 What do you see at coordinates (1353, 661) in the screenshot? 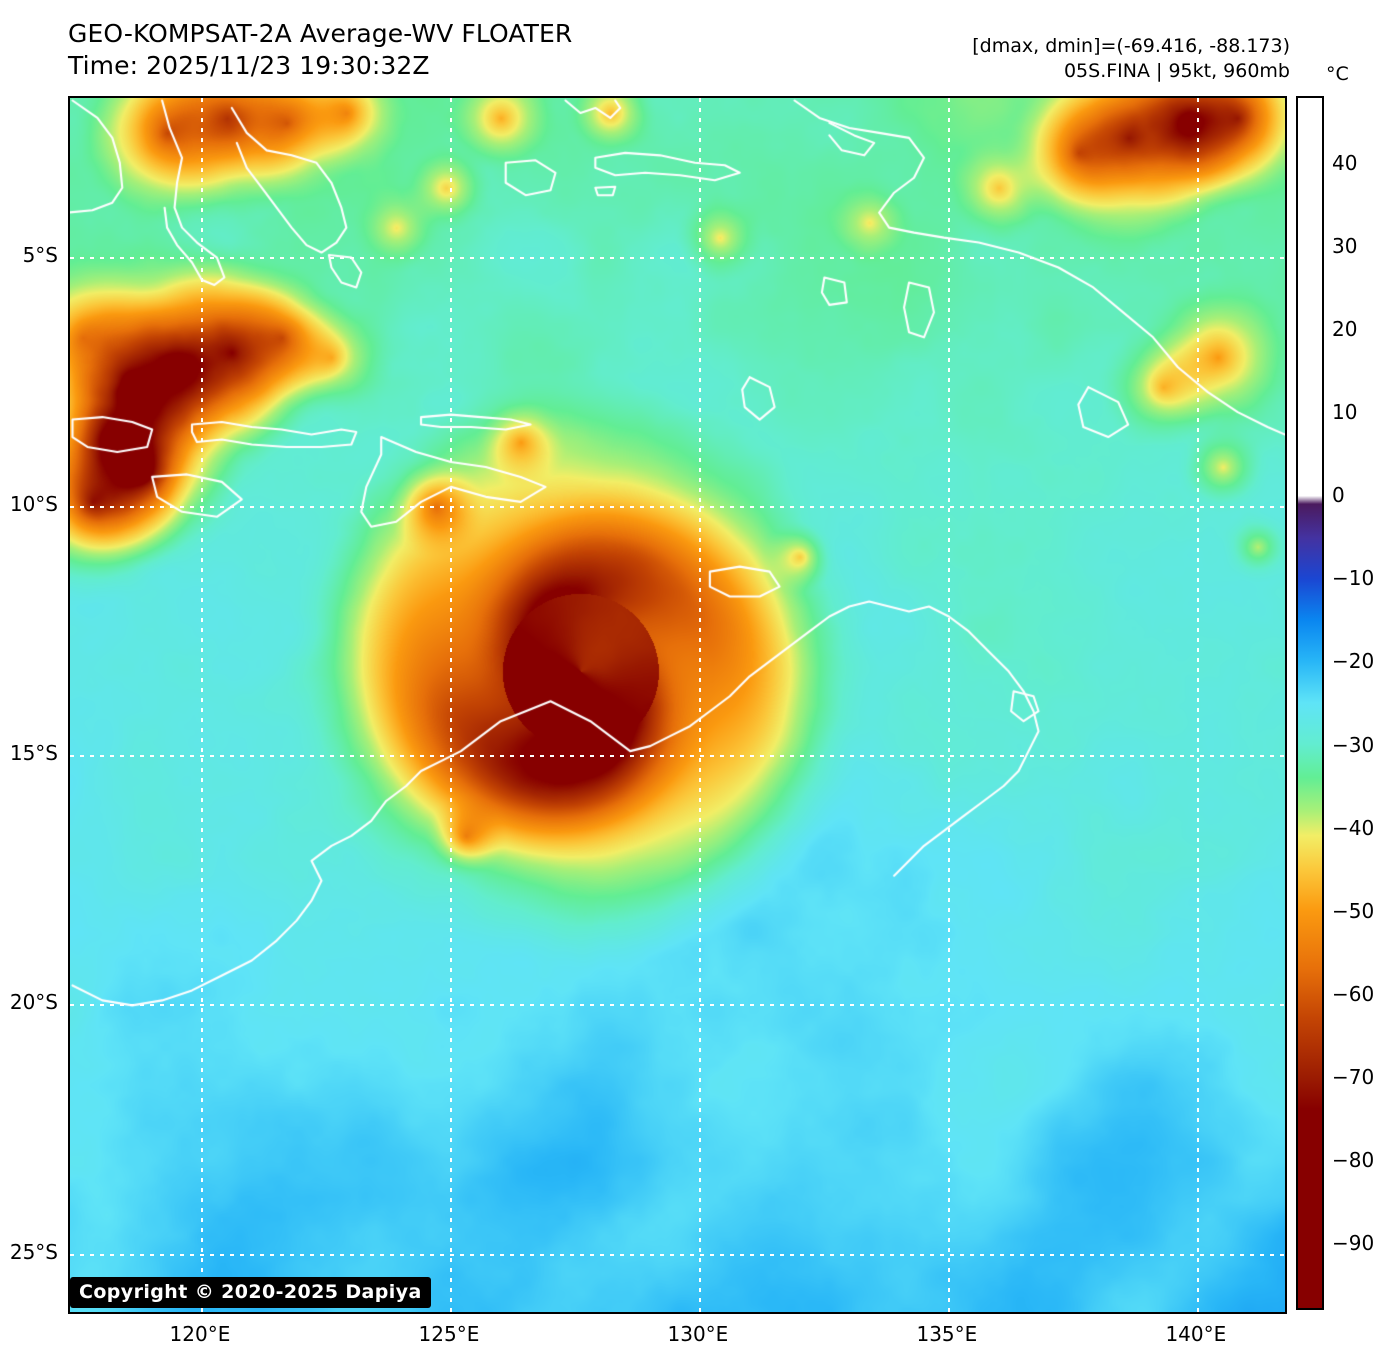
I see `colorbar-tick-label: −20` at bounding box center [1353, 661].